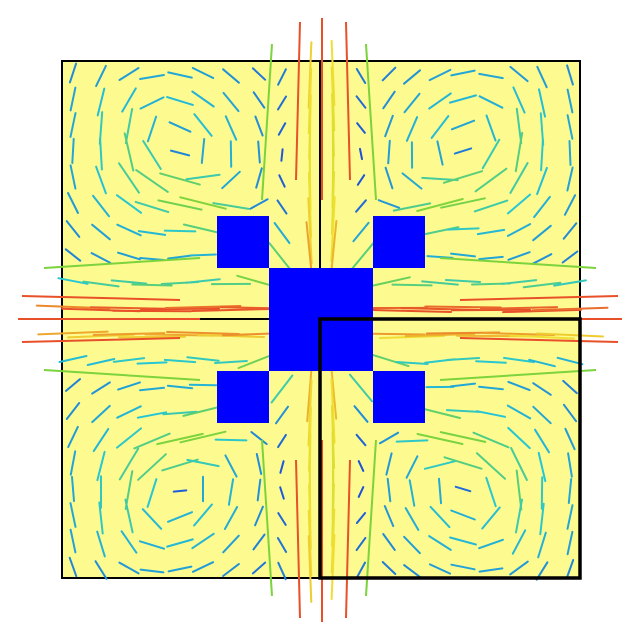  What do you see at coordinates (243, 397) in the screenshot?
I see `obstacle-outer-bottom-left` at bounding box center [243, 397].